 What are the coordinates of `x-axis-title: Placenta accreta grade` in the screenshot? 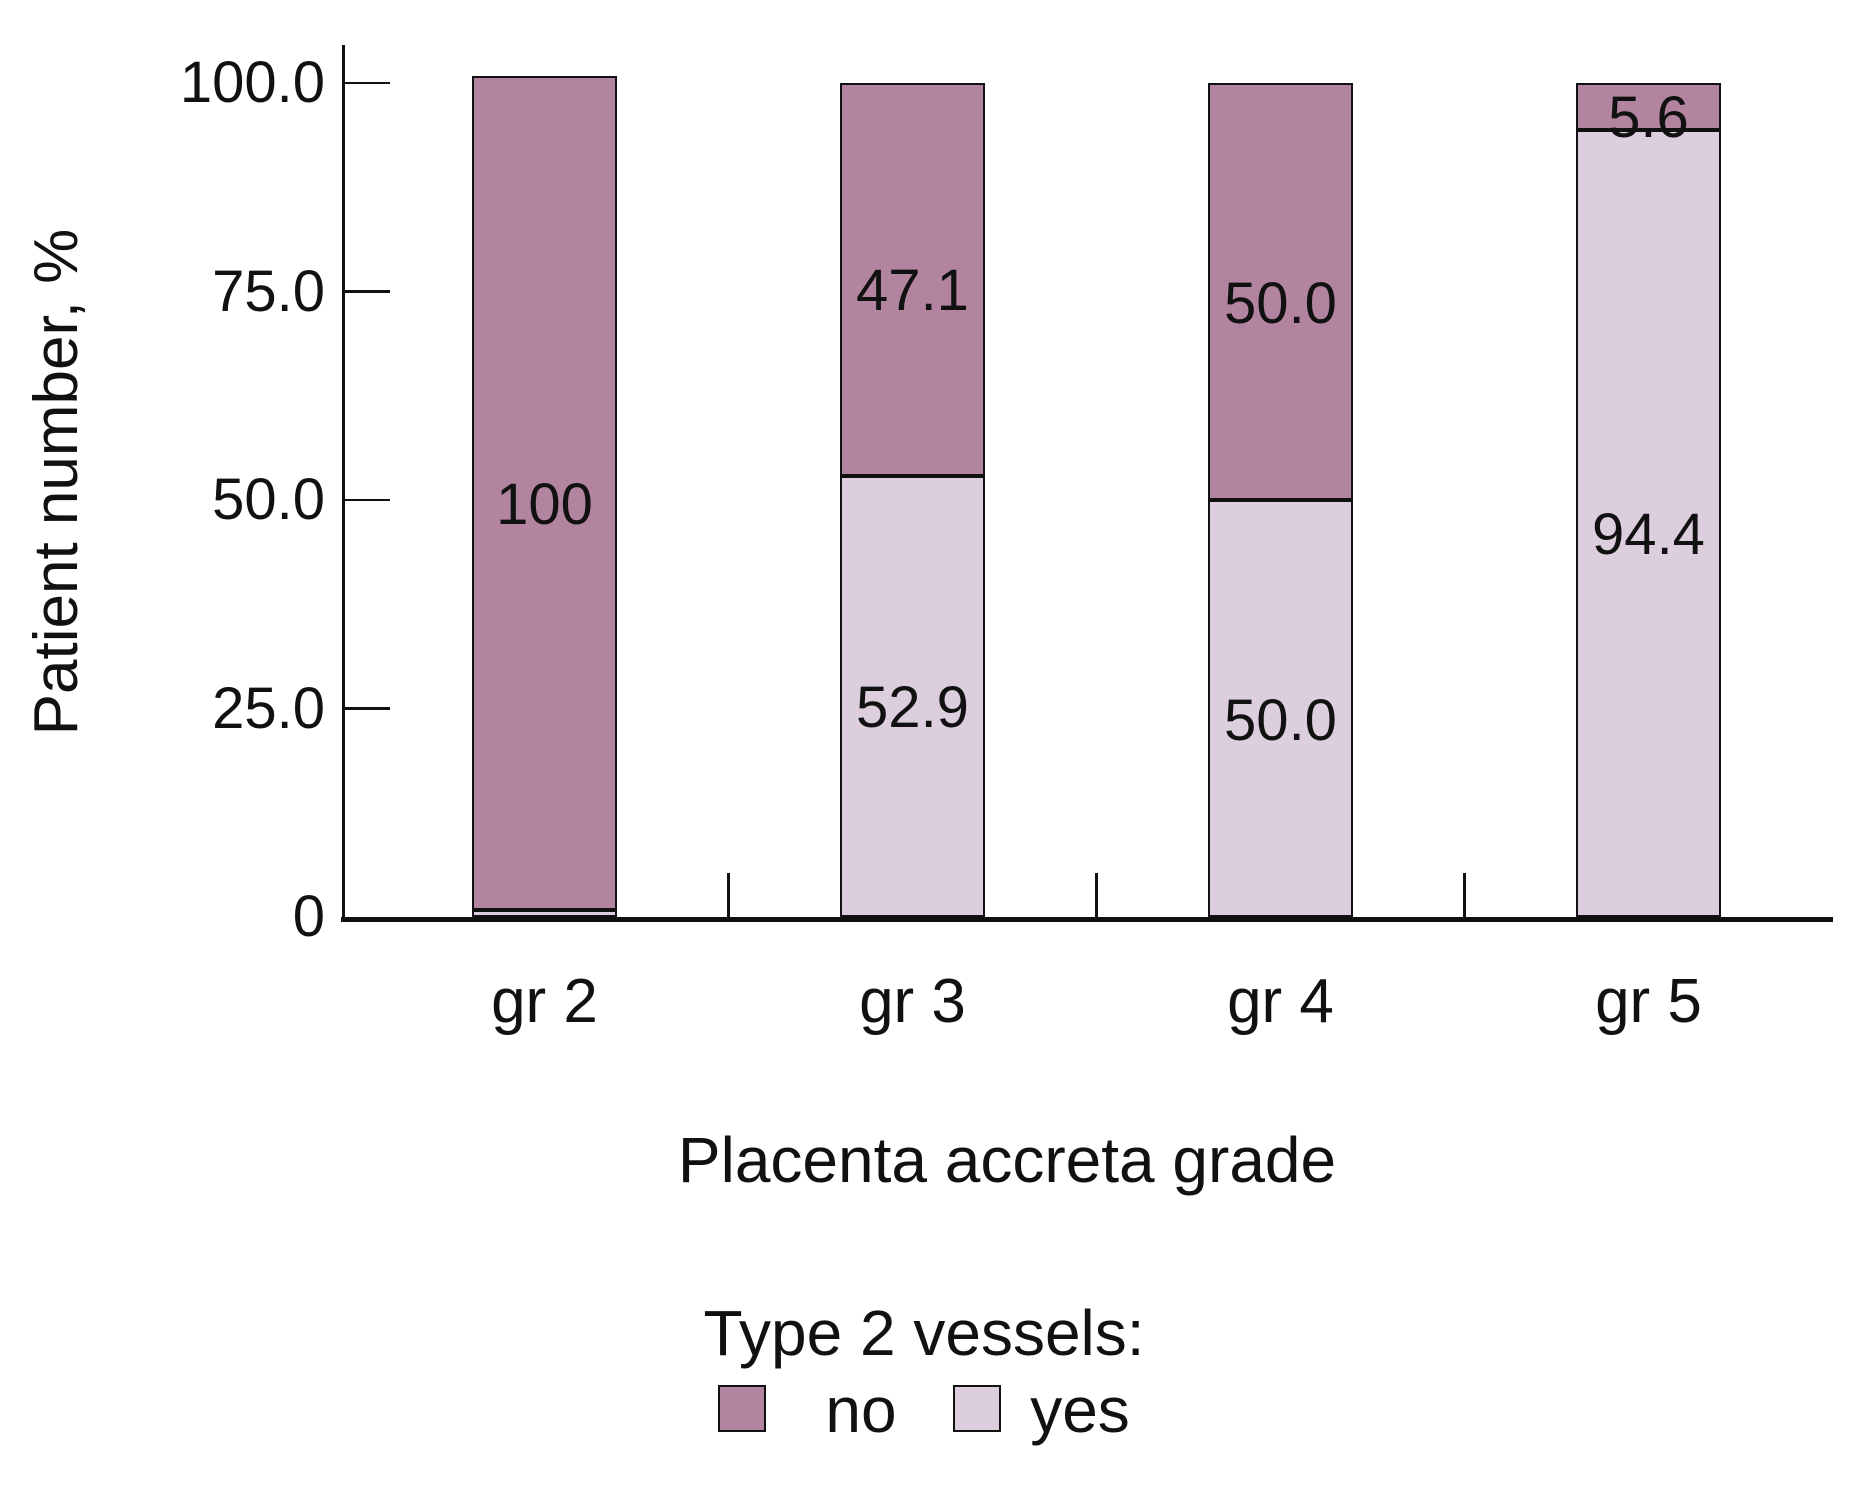 It's located at (1007, 1160).